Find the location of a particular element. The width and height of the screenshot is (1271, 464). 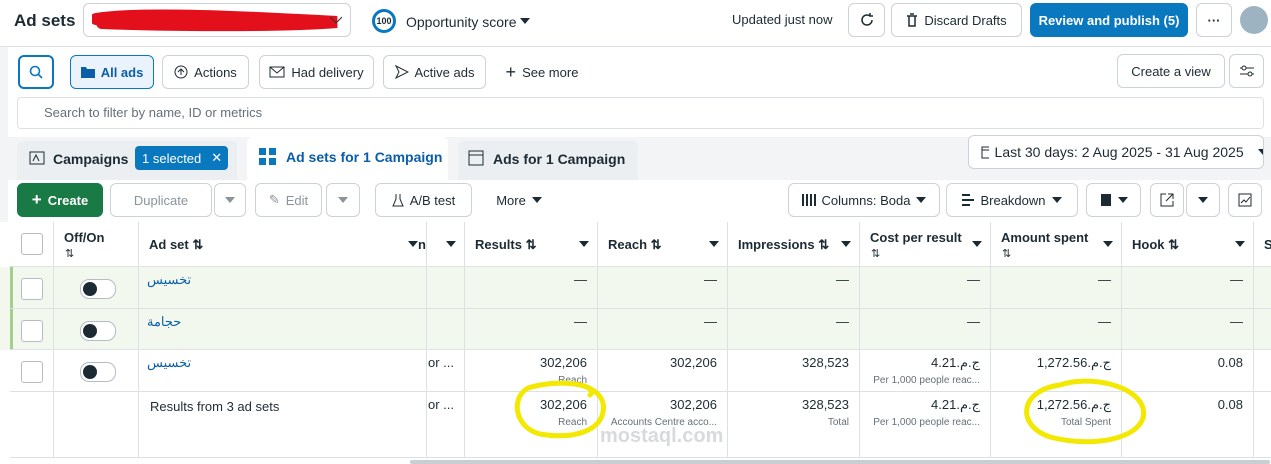

more-button: ··· is located at coordinates (1214, 20).